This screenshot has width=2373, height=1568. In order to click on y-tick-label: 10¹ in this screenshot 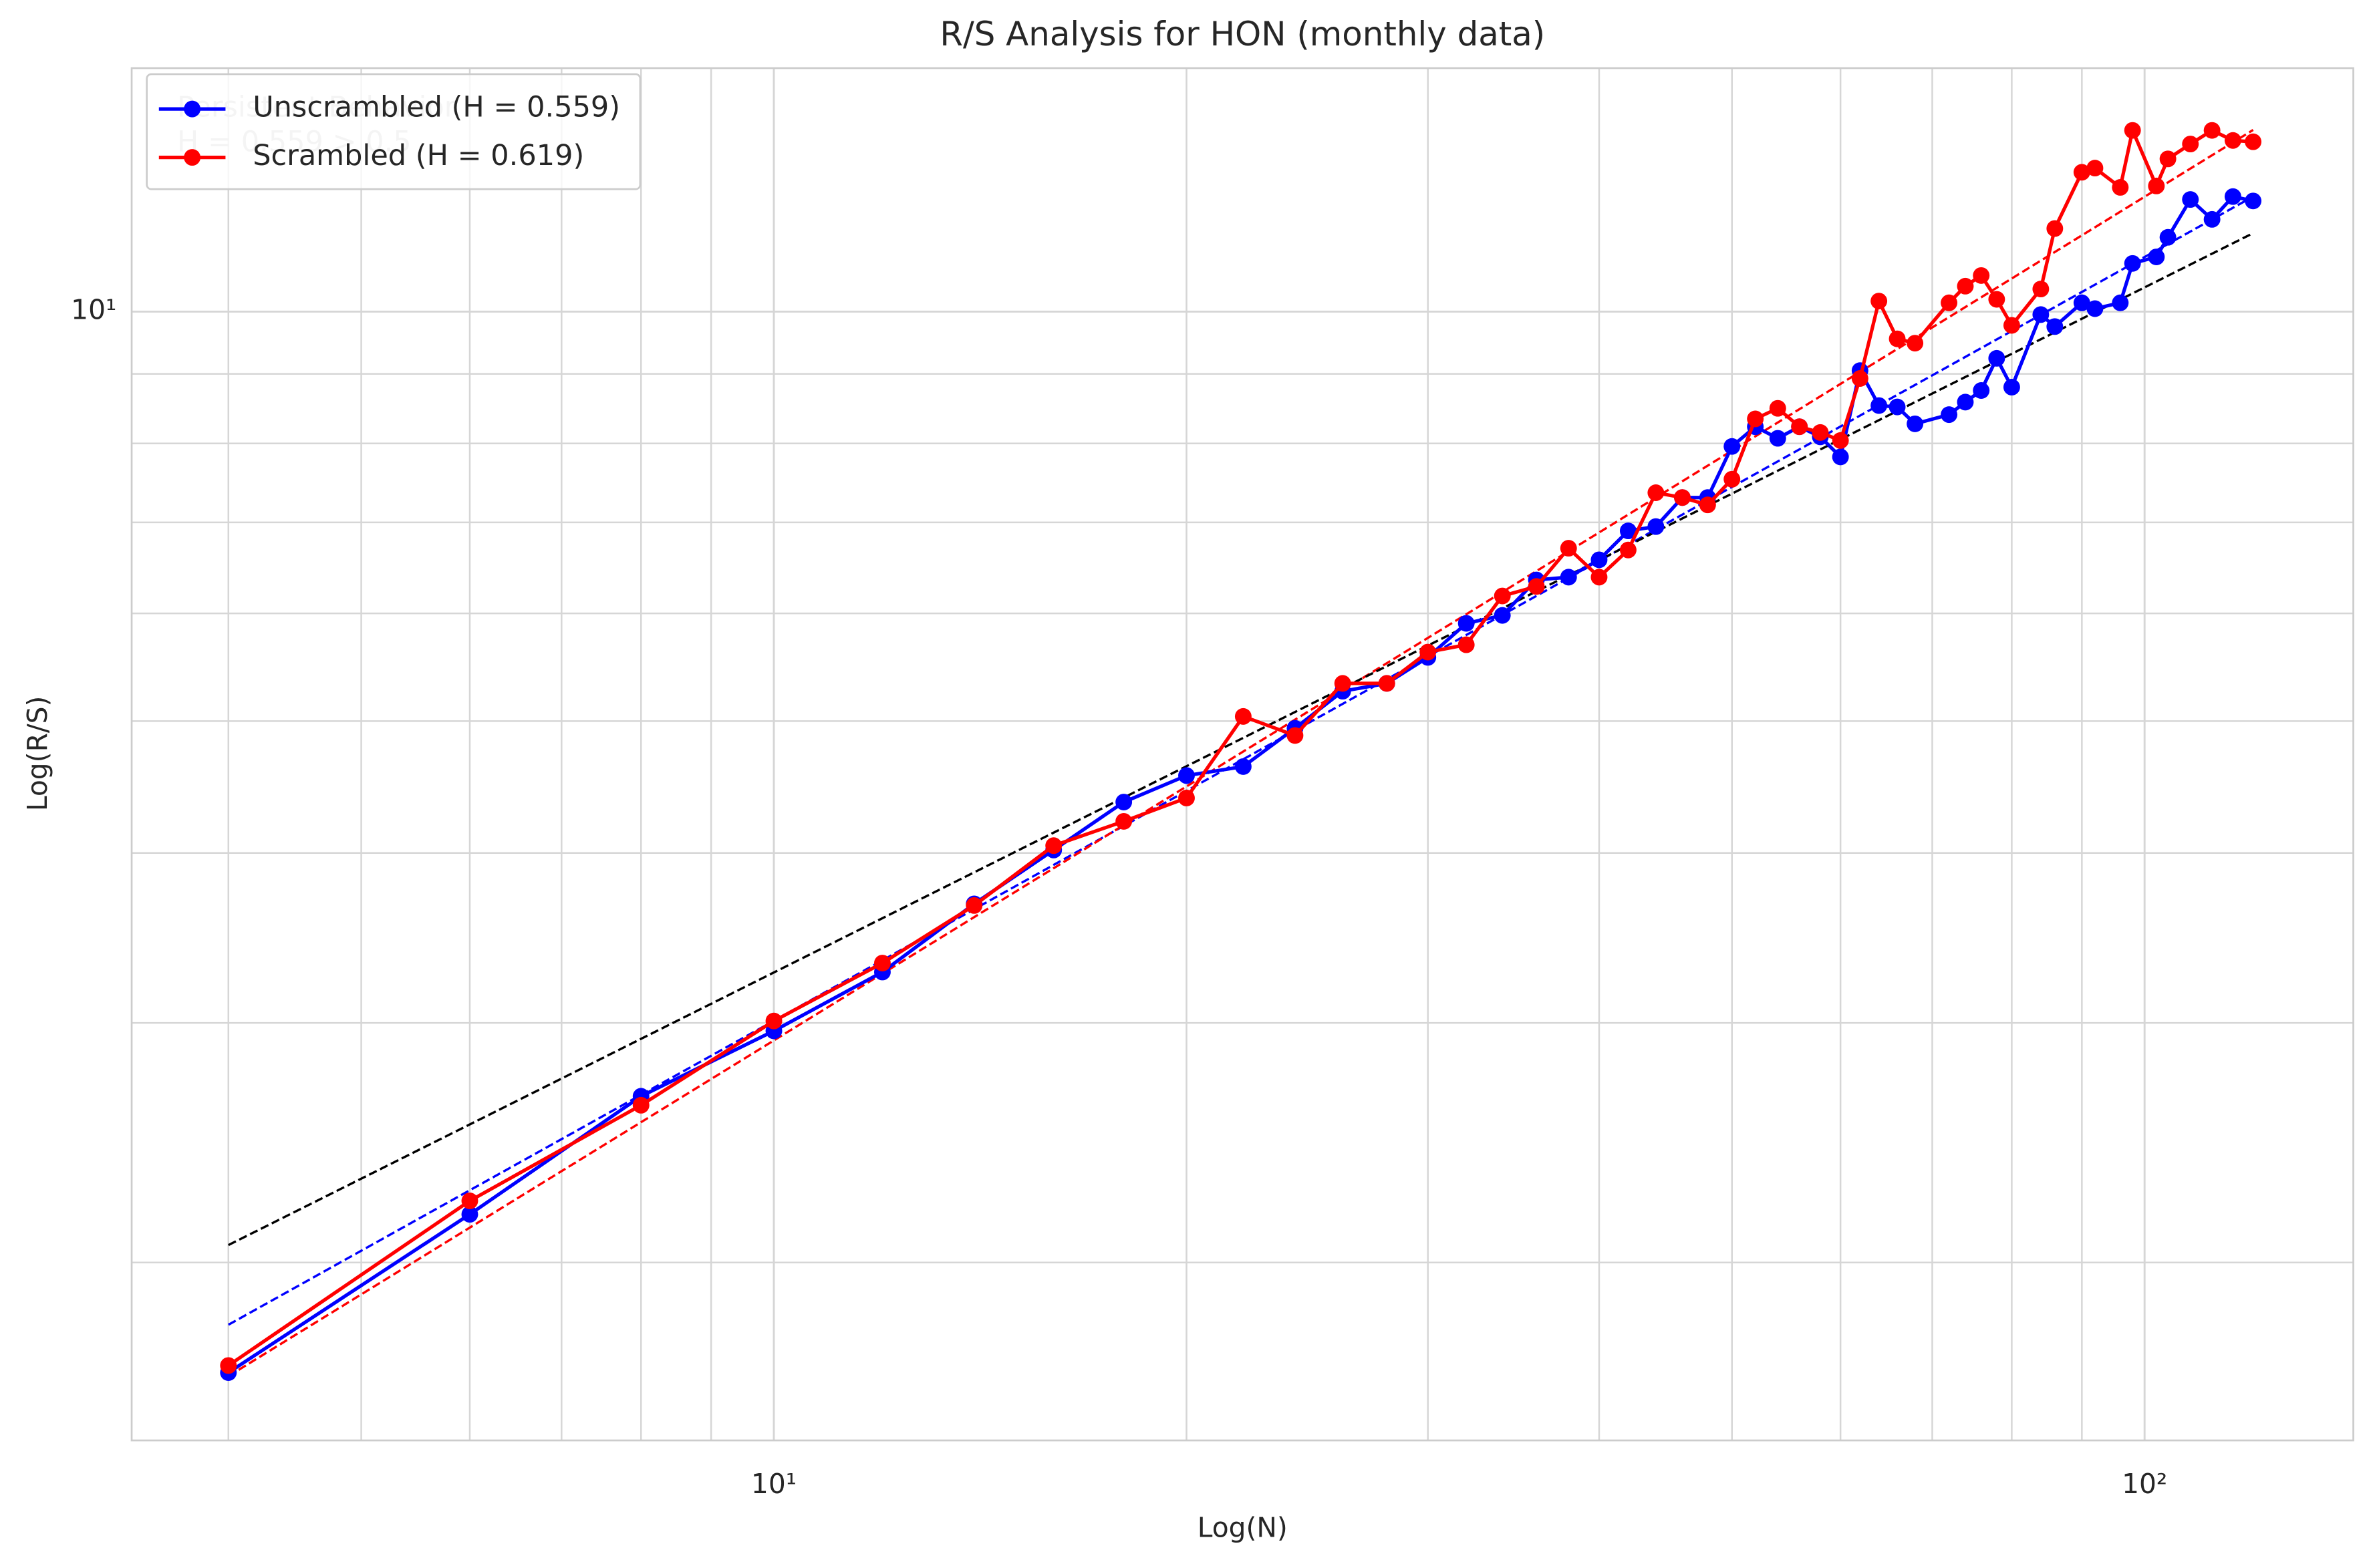, I will do `click(93, 309)`.